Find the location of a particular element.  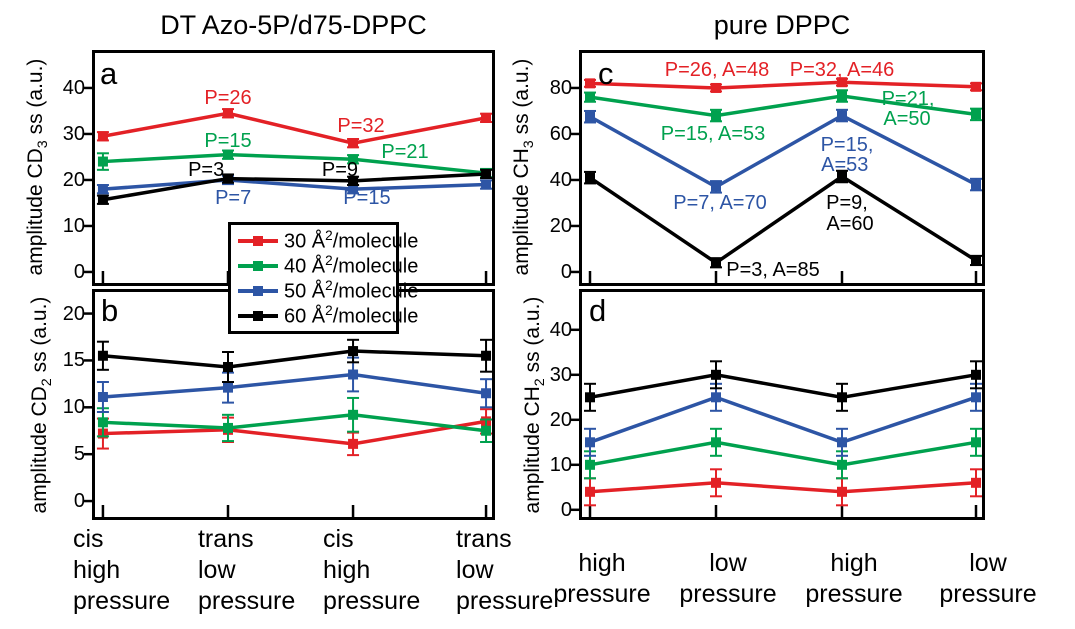

data-point-annotation: P=7 is located at coordinates (233, 197).